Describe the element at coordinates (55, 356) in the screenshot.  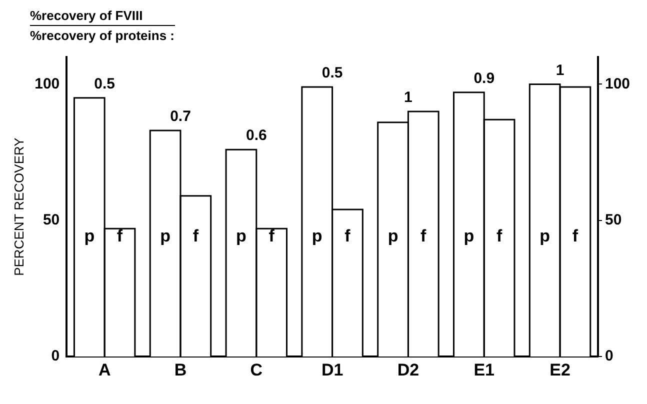
I see `y-tick-label: 0` at that location.